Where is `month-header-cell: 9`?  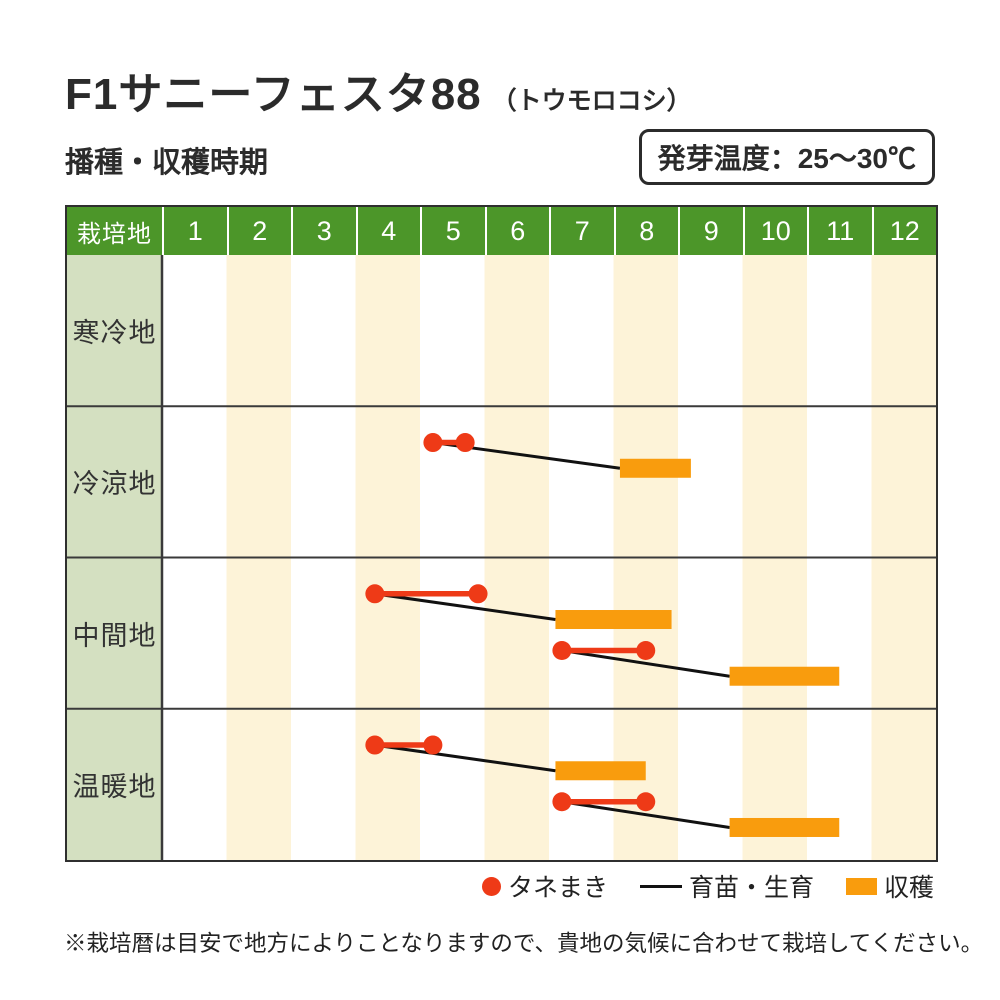
month-header-cell: 9 is located at coordinates (710, 231).